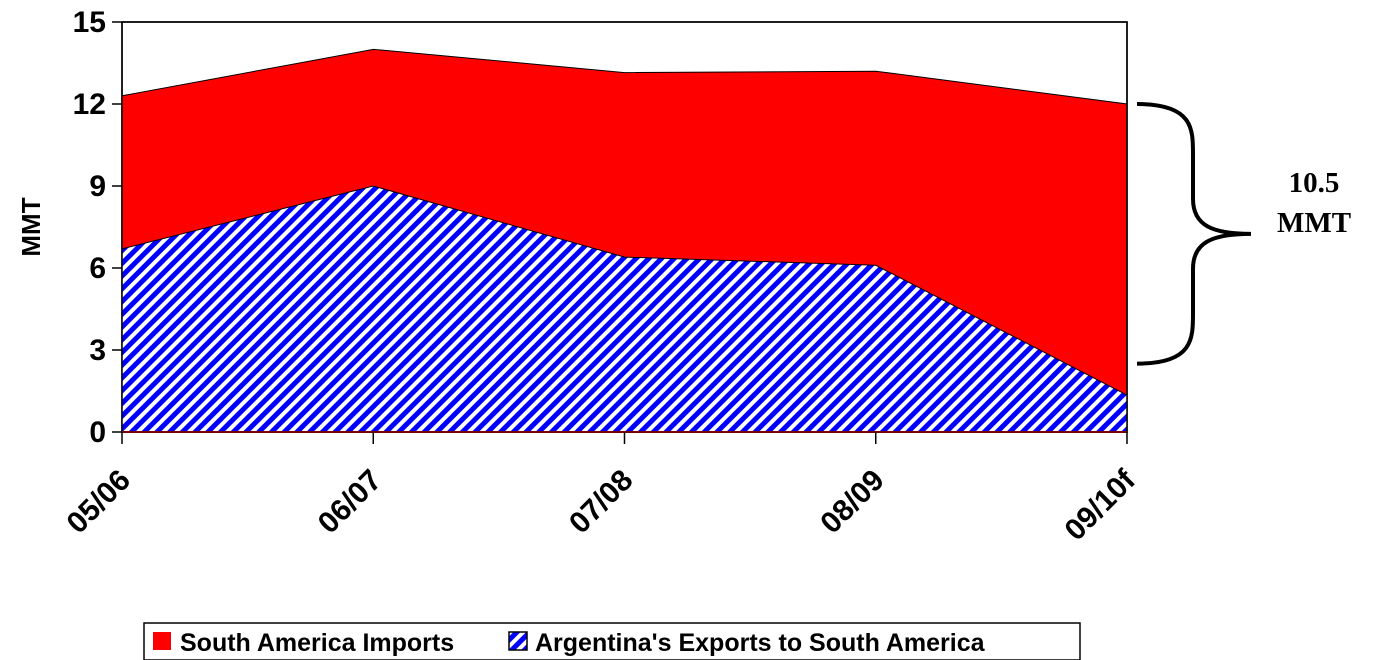  I want to click on x-tick-label: 08/09, so click(852, 502).